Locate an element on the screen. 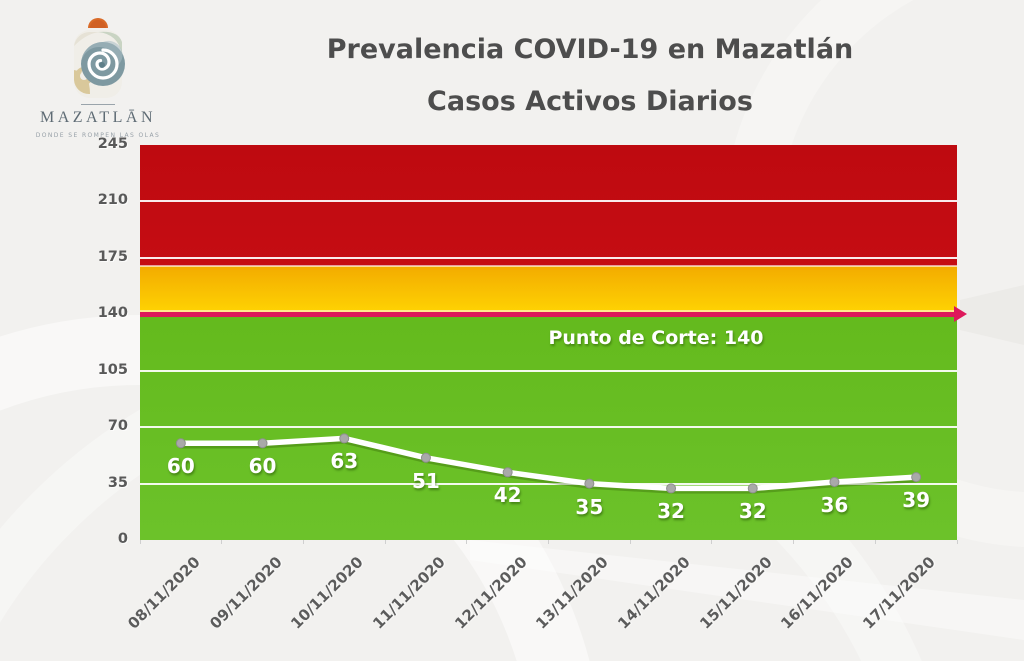  zone-separator is located at coordinates (548, 266).